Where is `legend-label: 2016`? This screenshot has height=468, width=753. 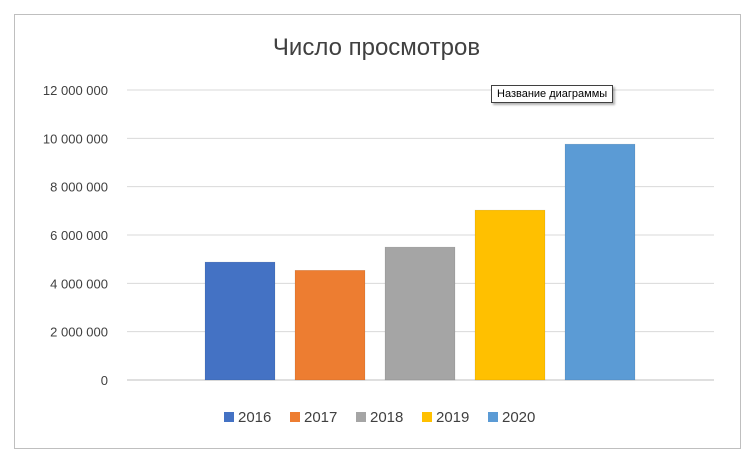
legend-label: 2016 is located at coordinates (254, 417).